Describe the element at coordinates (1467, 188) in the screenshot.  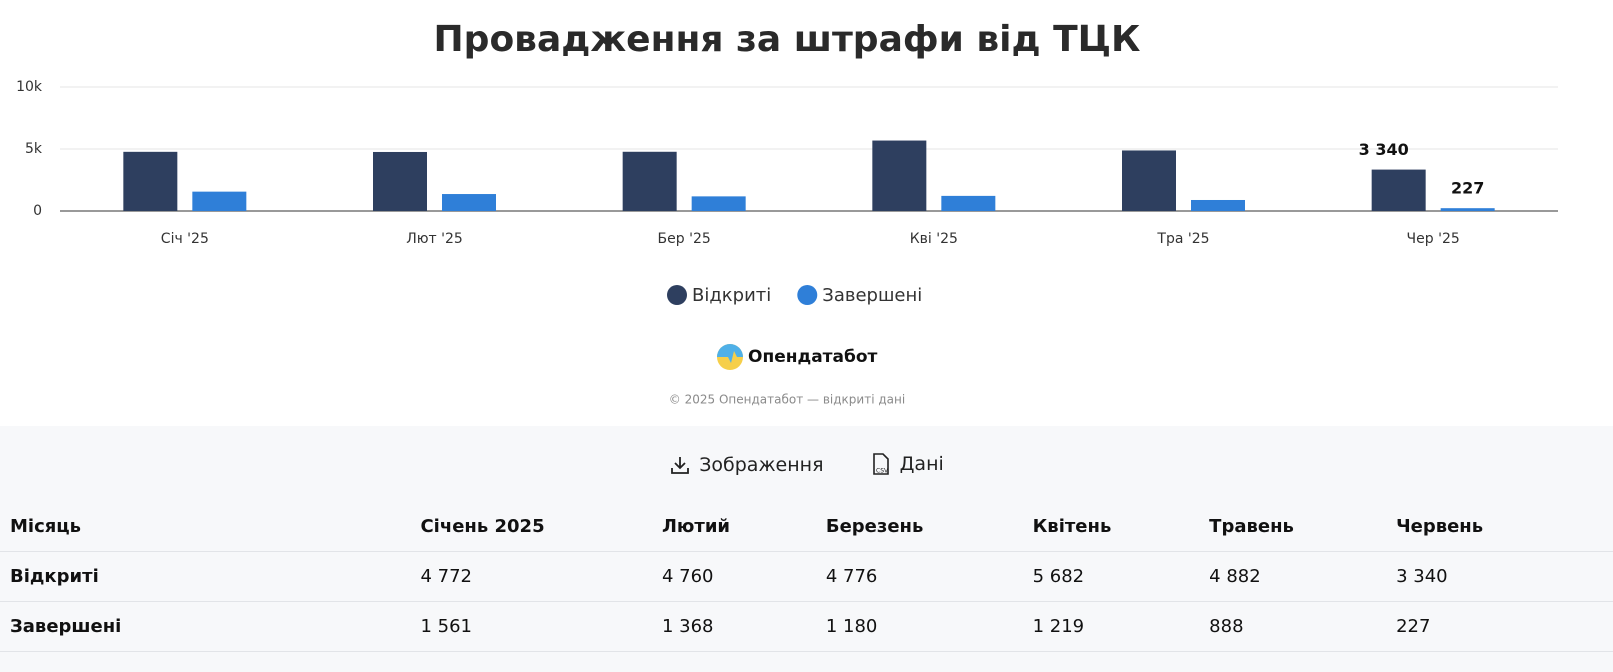
I see `data-label: 227` at that location.